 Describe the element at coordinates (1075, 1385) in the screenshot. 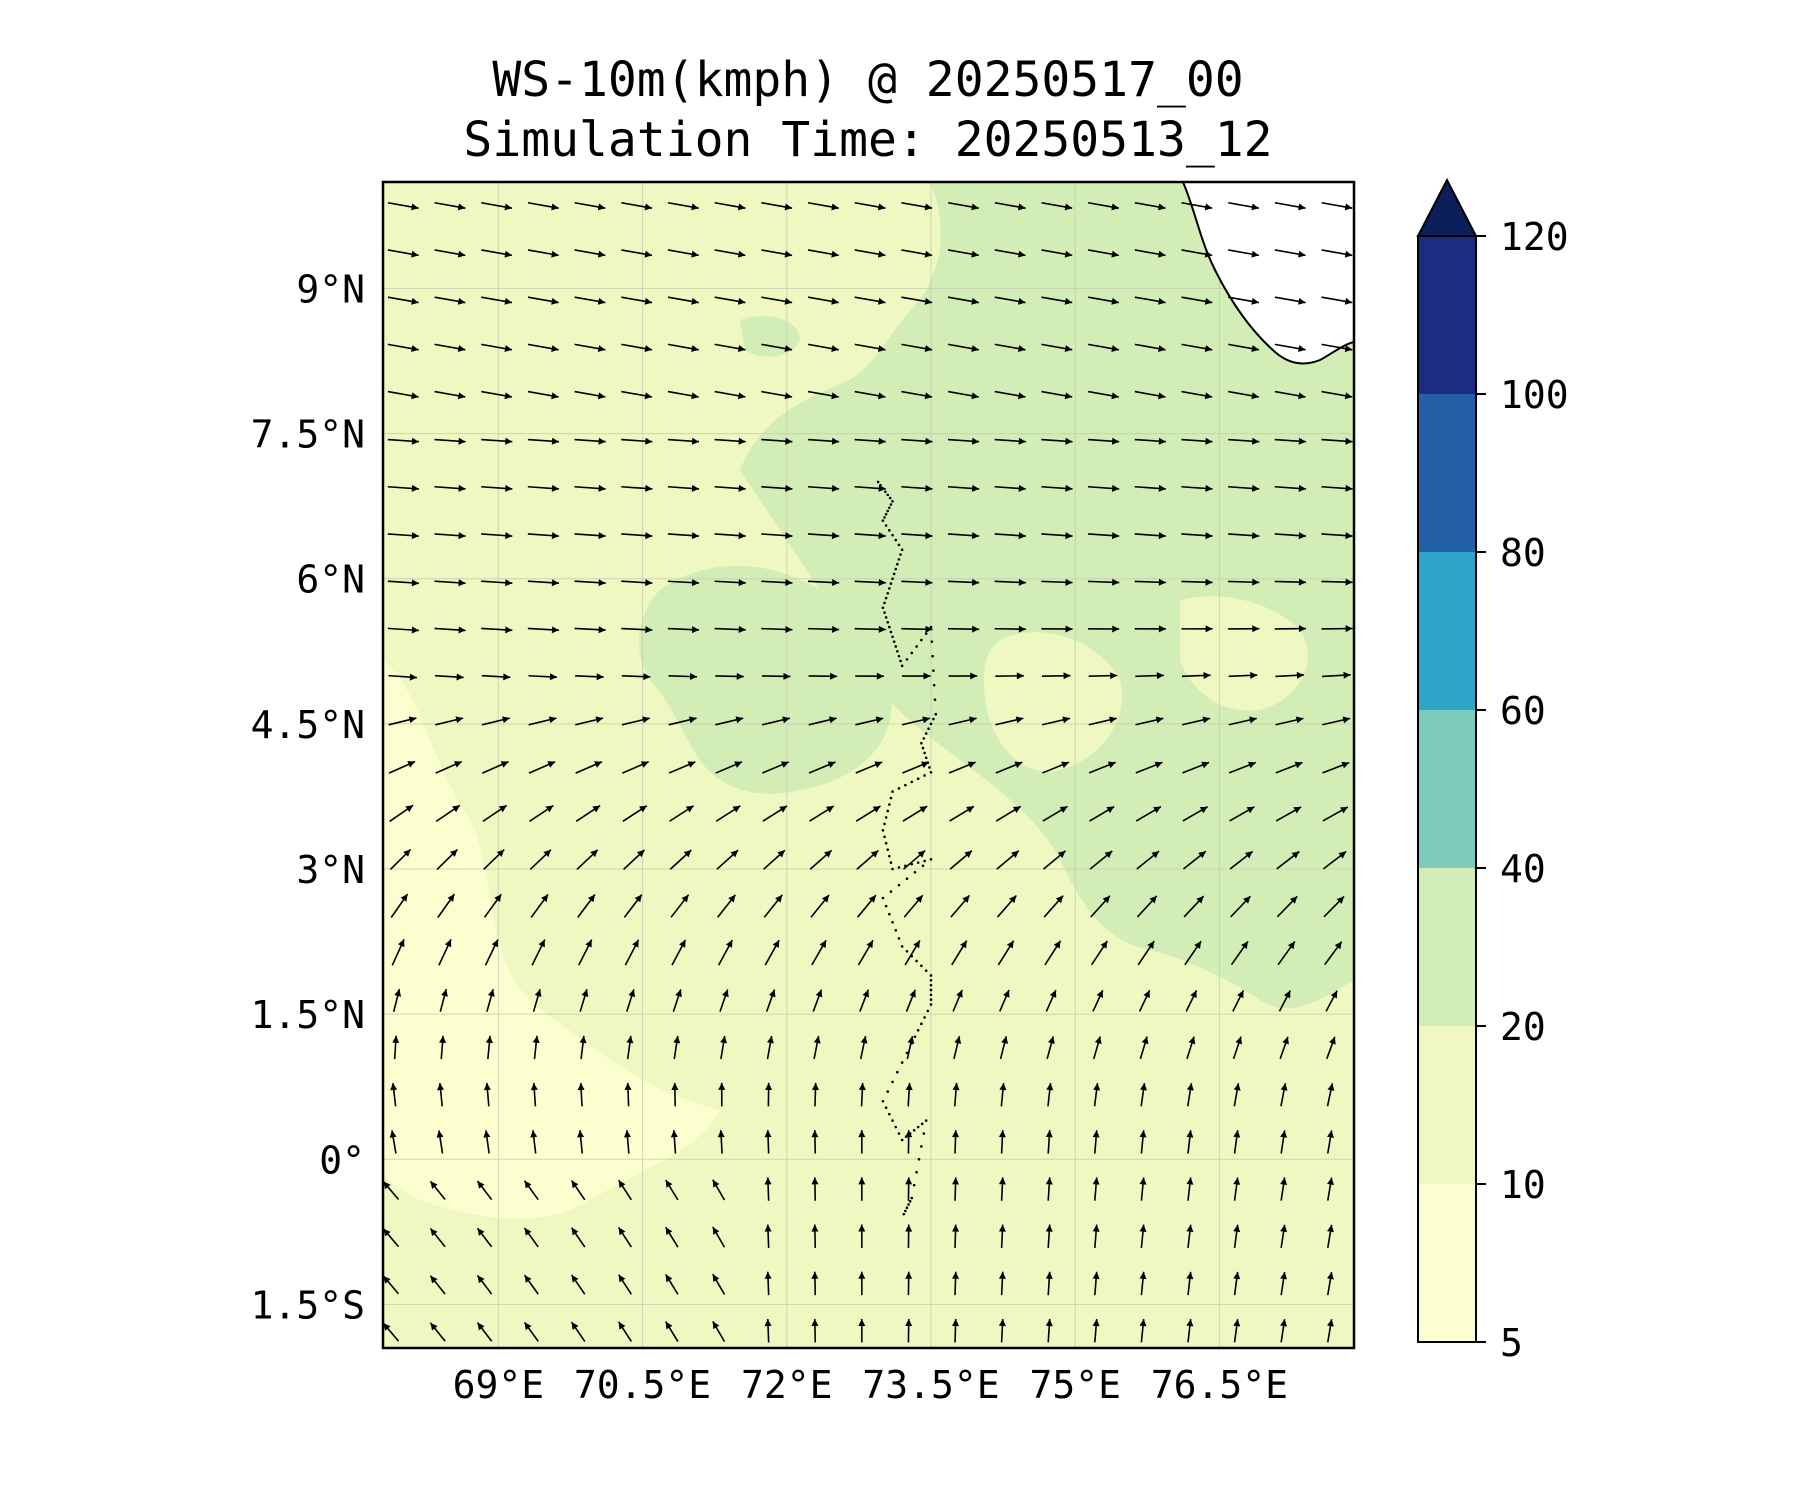

I see `lon-tick-label: 75°E` at that location.